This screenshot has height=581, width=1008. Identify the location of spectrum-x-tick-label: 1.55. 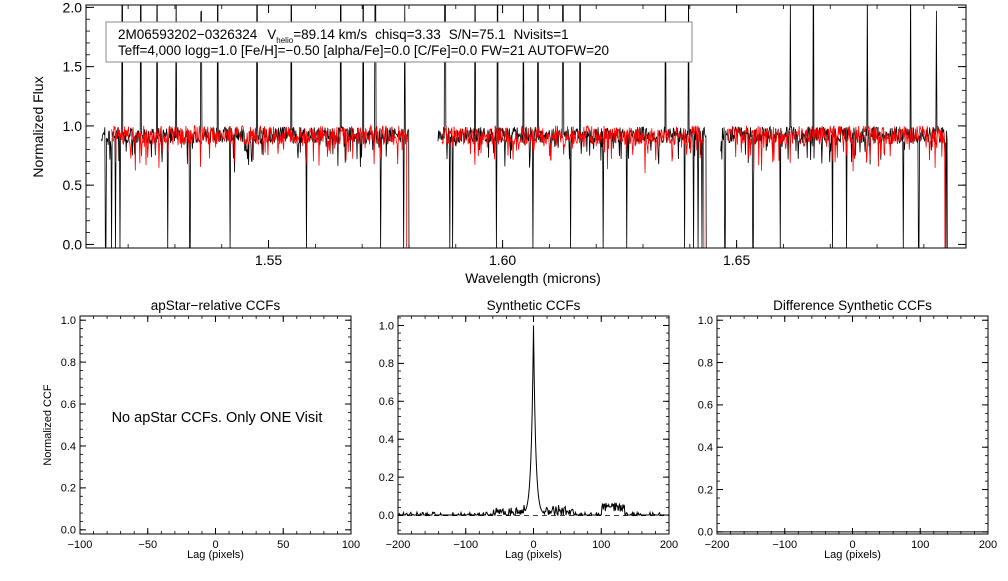
(268, 260).